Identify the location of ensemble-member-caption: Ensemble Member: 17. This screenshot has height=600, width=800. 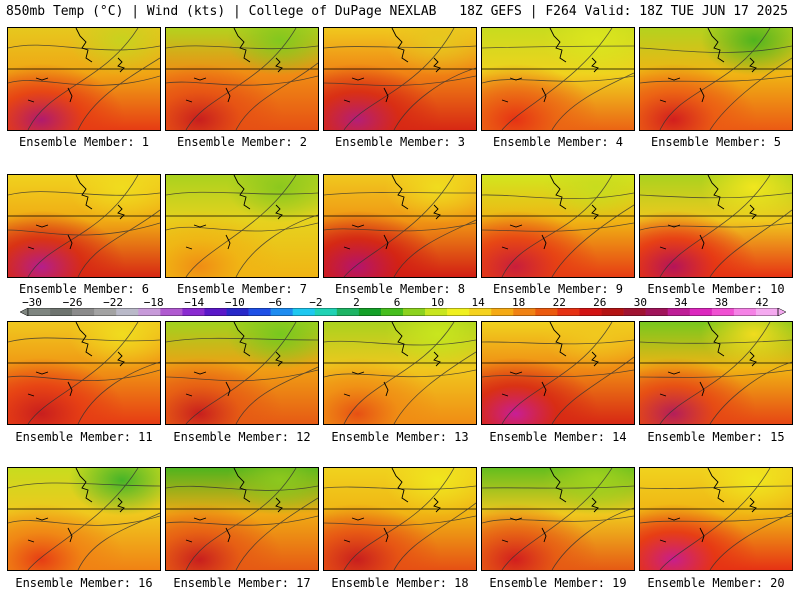
(242, 583).